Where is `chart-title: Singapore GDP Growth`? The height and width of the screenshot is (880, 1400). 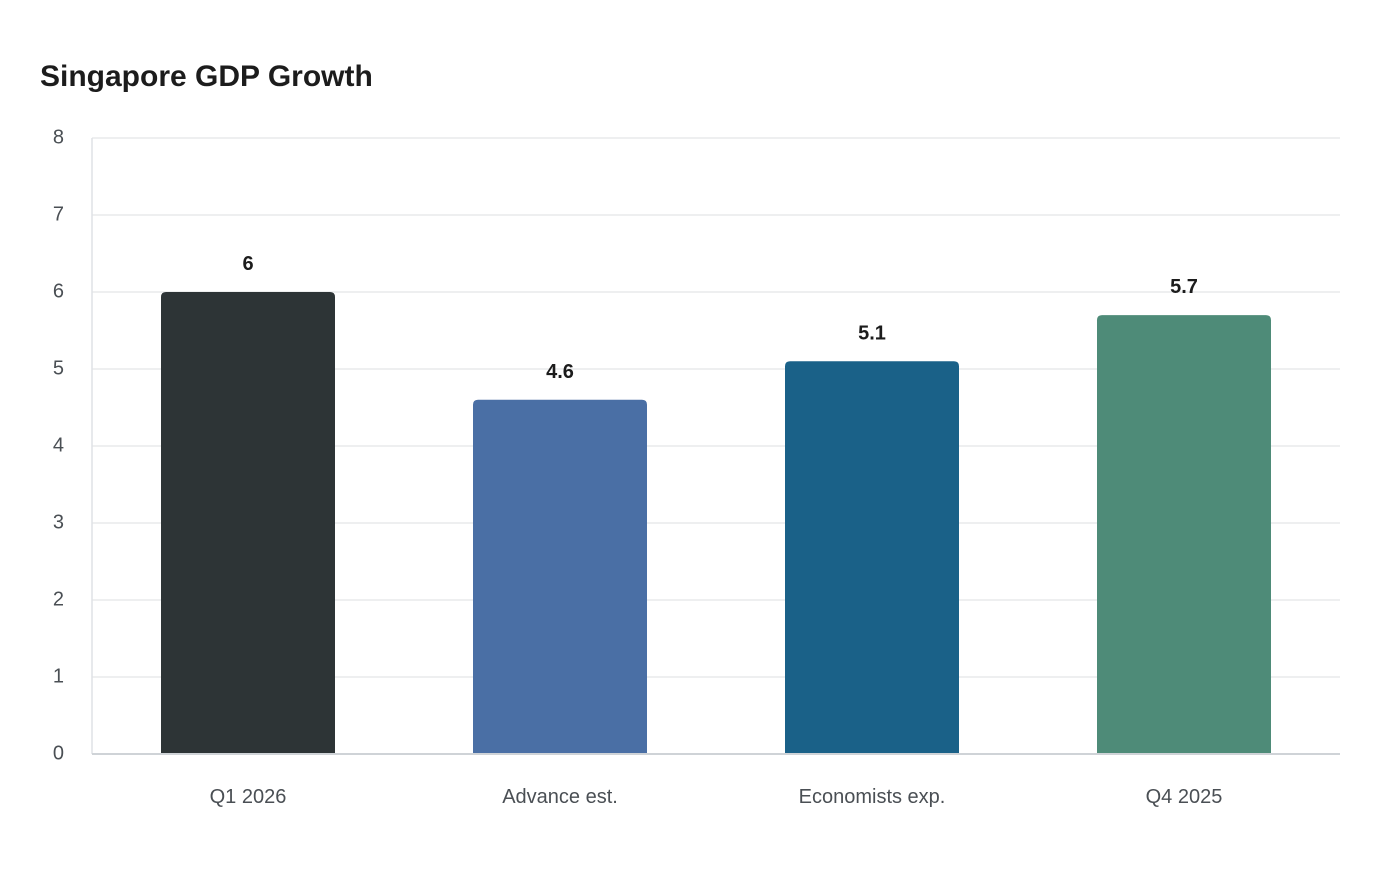
chart-title: Singapore GDP Growth is located at coordinates (206, 76).